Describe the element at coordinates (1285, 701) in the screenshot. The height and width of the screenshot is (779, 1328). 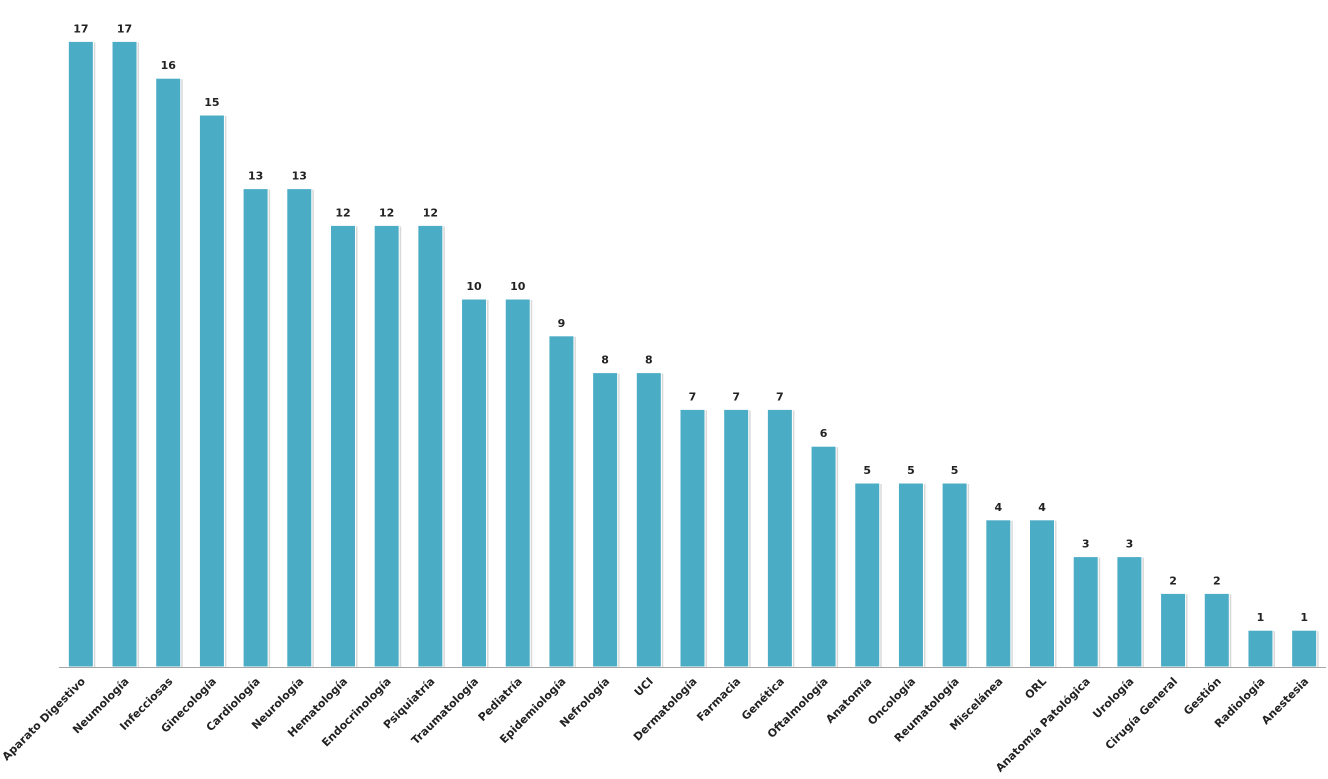
I see `category-label: Anestesia` at that location.